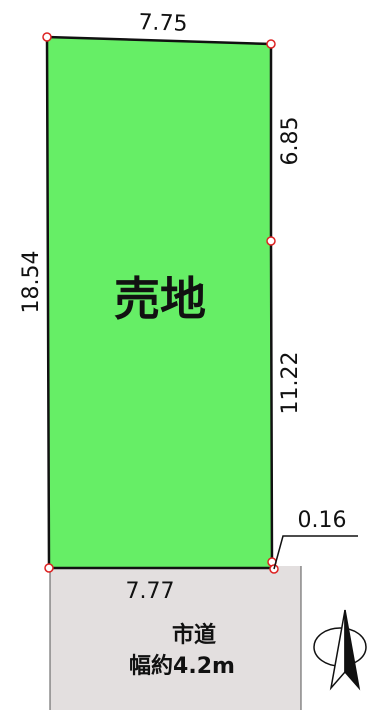 This screenshot has height=710, width=370. I want to click on offset-leader-line, so click(315, 552).